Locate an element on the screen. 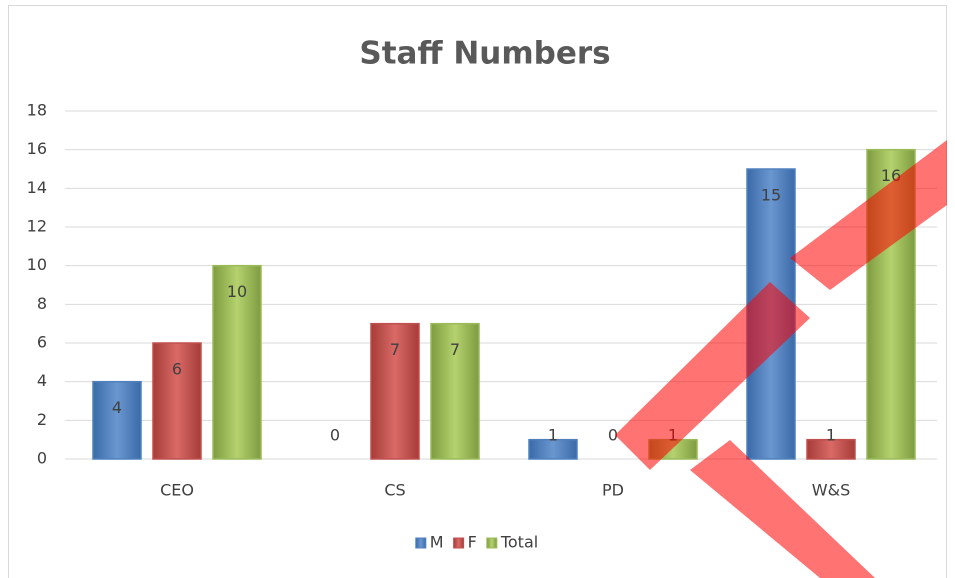 The height and width of the screenshot is (578, 955). y-tick-label: 6 is located at coordinates (42, 342).